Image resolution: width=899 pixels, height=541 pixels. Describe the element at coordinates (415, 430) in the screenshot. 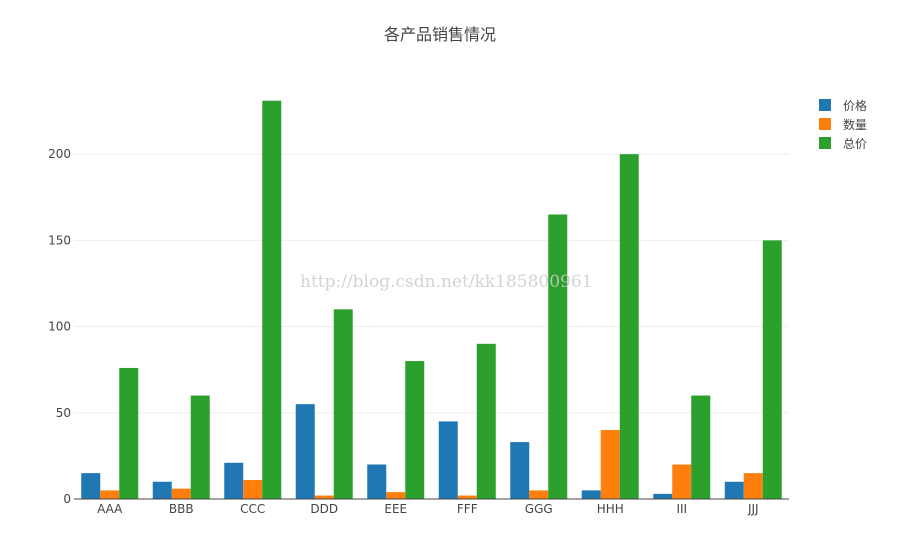

I see `bar-EEE-总价` at that location.